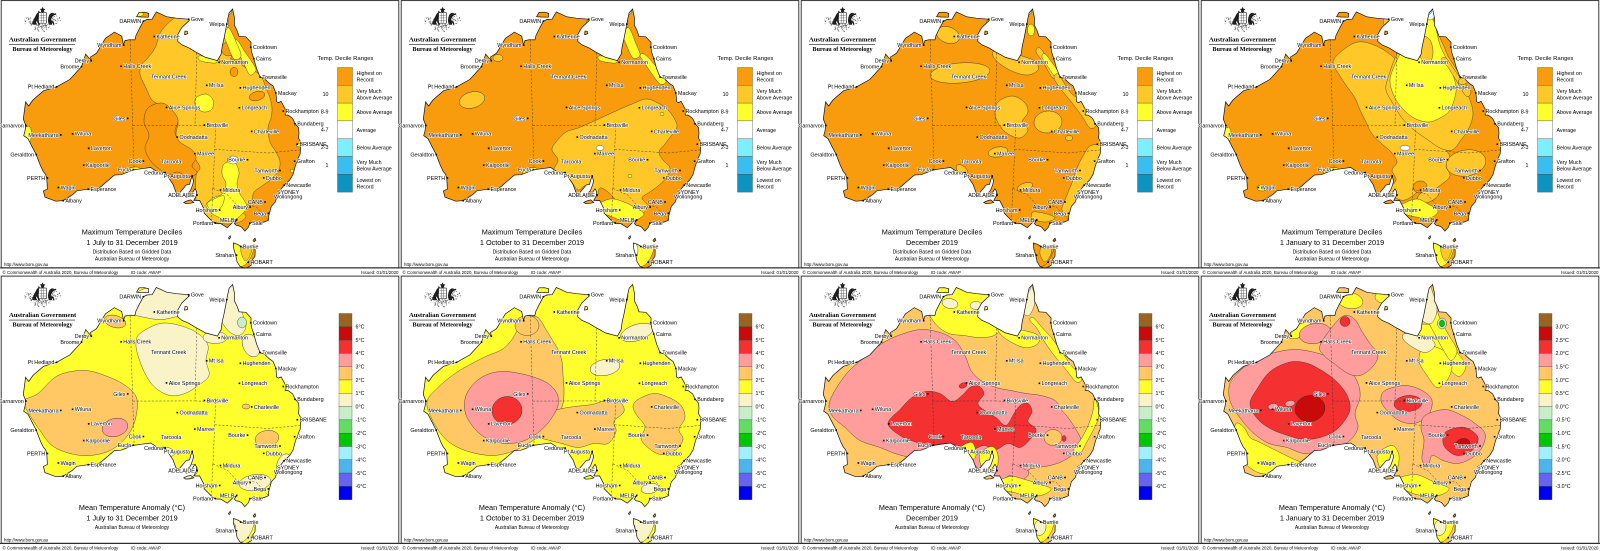 The image size is (1600, 551). What do you see at coordinates (657, 500) in the screenshot?
I see `svg-text: Sale` at bounding box center [657, 500].